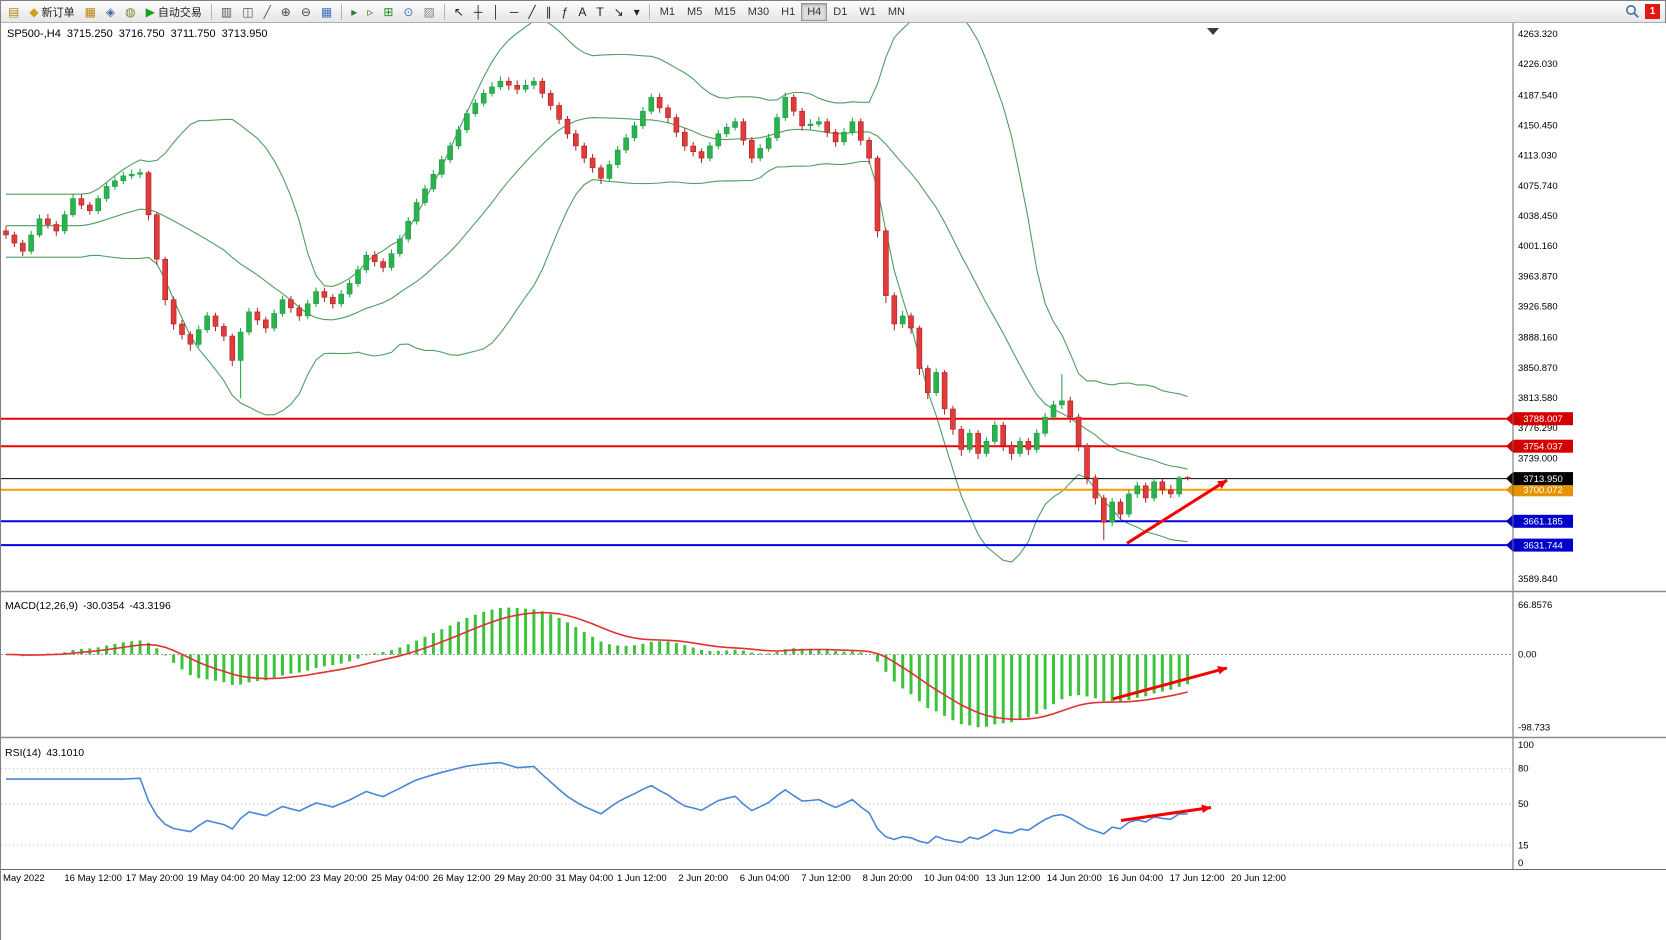 This screenshot has width=1666, height=940. Describe the element at coordinates (1538, 579) in the screenshot. I see `price-tick-label: 3589.840` at that location.